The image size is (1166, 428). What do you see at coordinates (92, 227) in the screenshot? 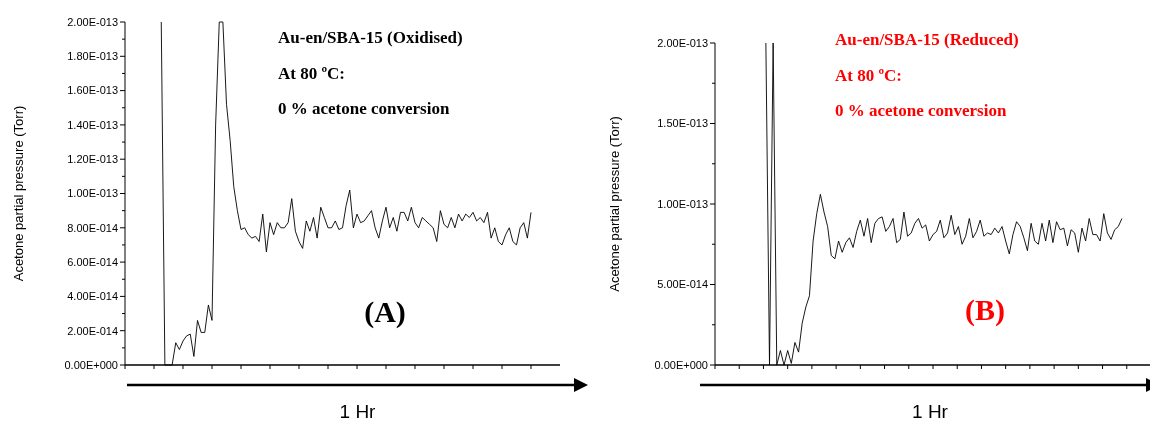
I see `y-tick-label: 8.00E-014` at bounding box center [92, 227].